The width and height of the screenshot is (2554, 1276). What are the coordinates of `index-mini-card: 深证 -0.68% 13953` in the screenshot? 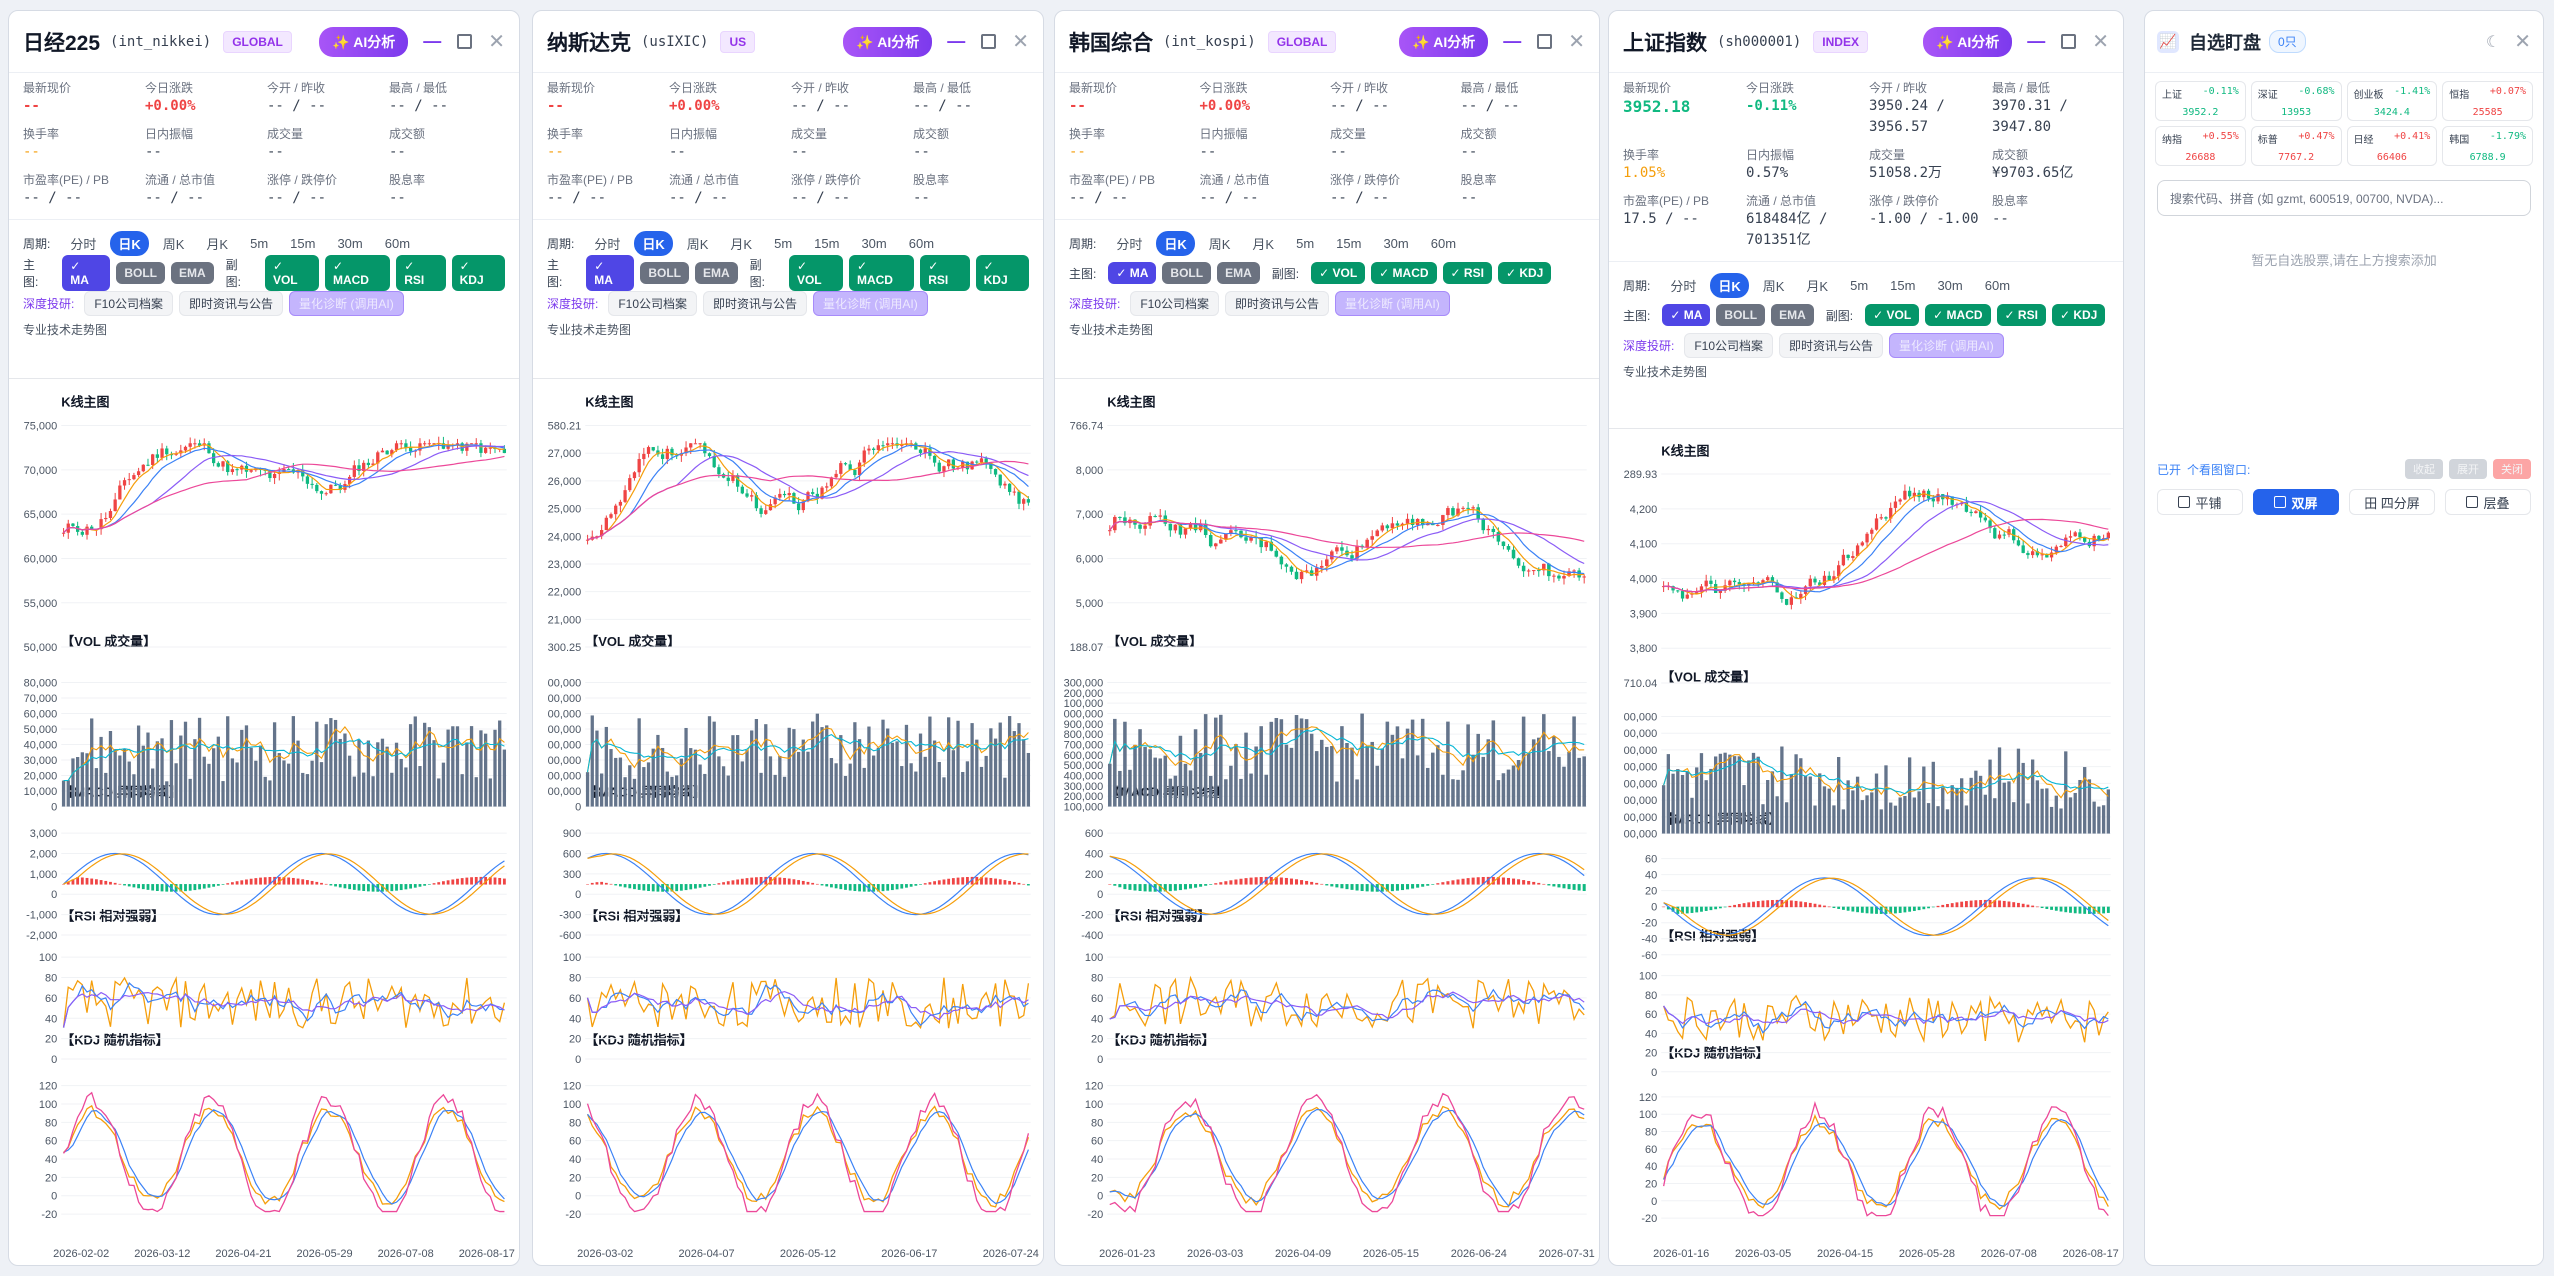 It's located at (2296, 101).